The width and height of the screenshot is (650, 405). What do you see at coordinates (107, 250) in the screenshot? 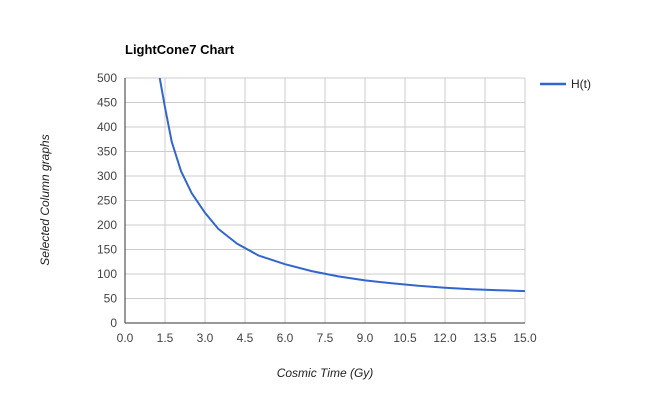
I see `y-tick-label: 150` at bounding box center [107, 250].